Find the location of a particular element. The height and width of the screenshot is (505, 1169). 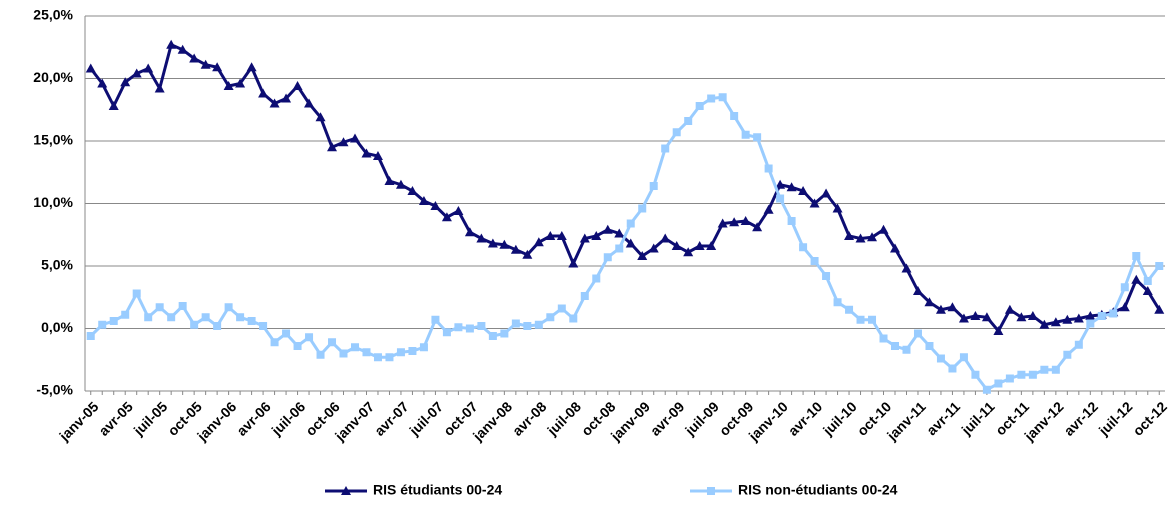

x-tick-label: juil-05 is located at coordinates (150, 418).